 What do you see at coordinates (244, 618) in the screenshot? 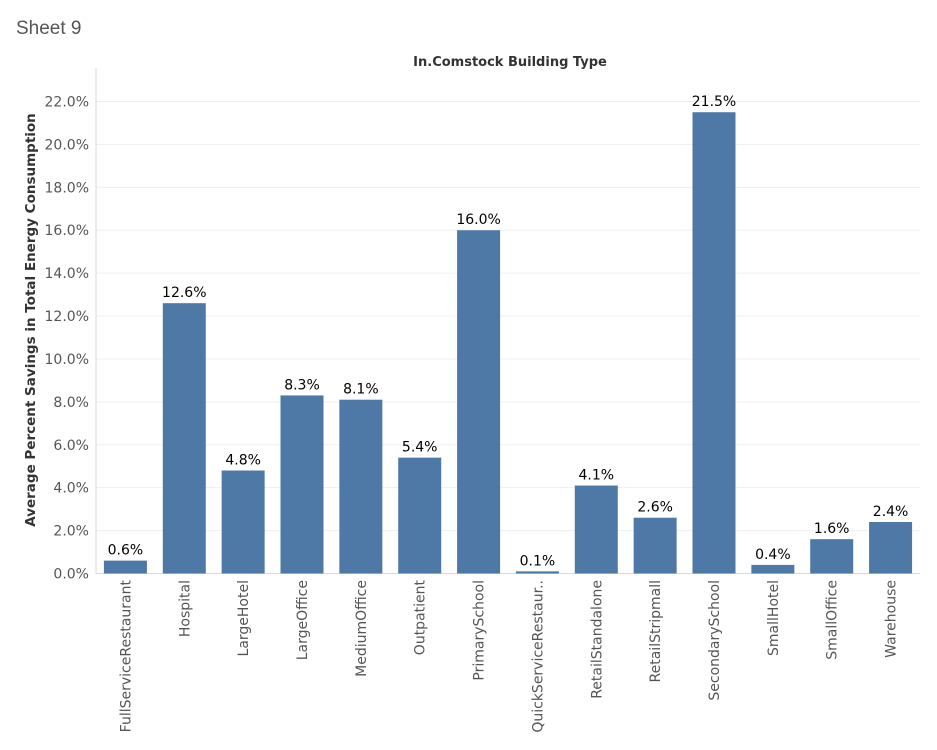
I see `x-category-label: LargeHotel` at bounding box center [244, 618].